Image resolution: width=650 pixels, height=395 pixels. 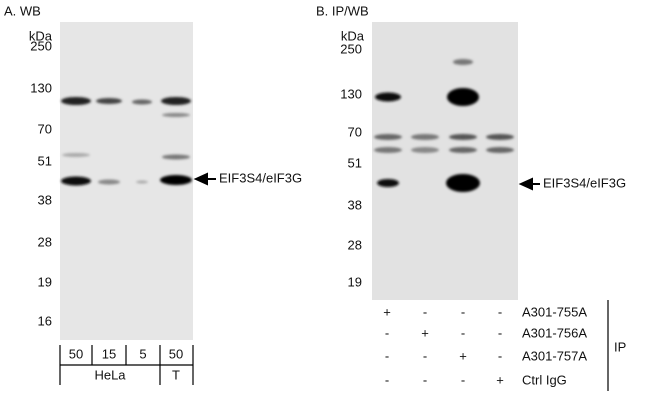 What do you see at coordinates (126, 141) in the screenshot?
I see `bands-a` at bounding box center [126, 141].